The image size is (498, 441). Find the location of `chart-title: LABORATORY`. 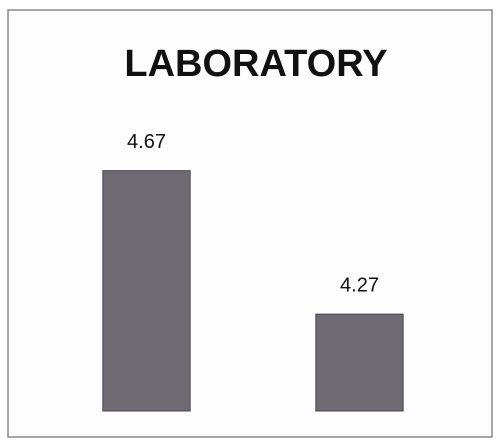

chart-title: LABORATORY is located at coordinates (255, 64).